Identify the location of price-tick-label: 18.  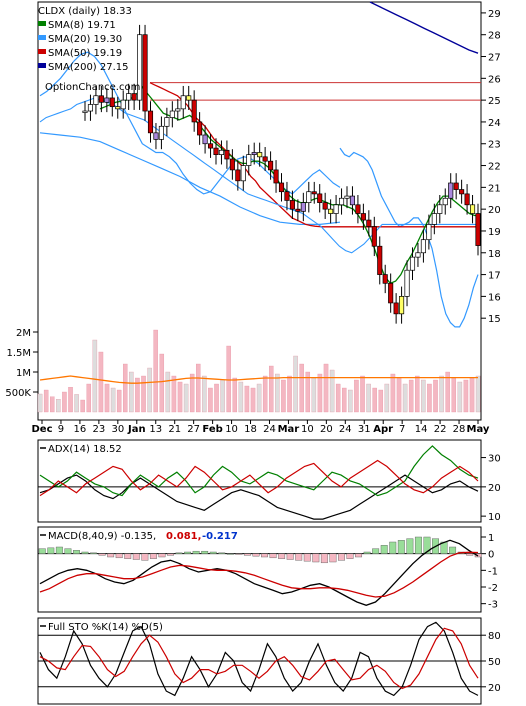
(494, 254).